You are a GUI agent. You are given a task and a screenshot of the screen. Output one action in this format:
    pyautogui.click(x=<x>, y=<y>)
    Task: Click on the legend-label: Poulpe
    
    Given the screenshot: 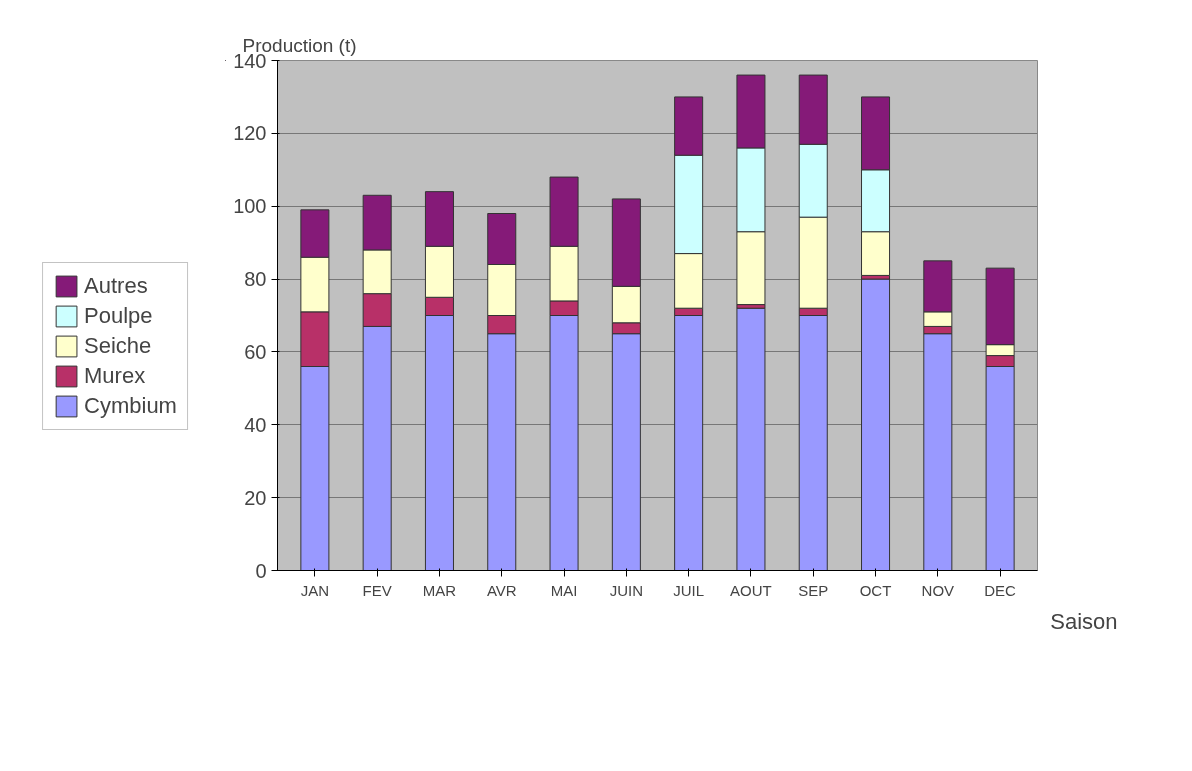 What is the action you would take?
    pyautogui.click(x=118, y=316)
    